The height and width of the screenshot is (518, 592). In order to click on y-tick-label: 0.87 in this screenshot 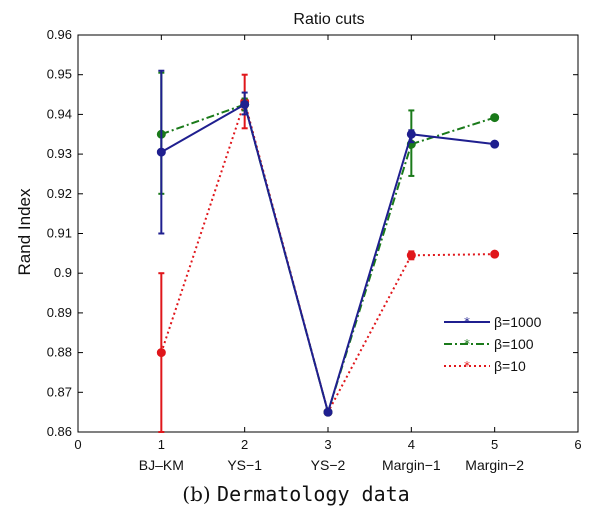, I will do `click(59, 391)`.